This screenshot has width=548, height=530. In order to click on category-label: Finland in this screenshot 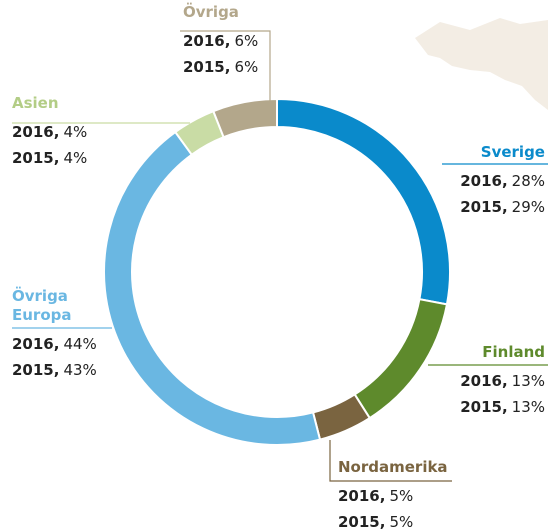, I will do `click(513, 352)`.